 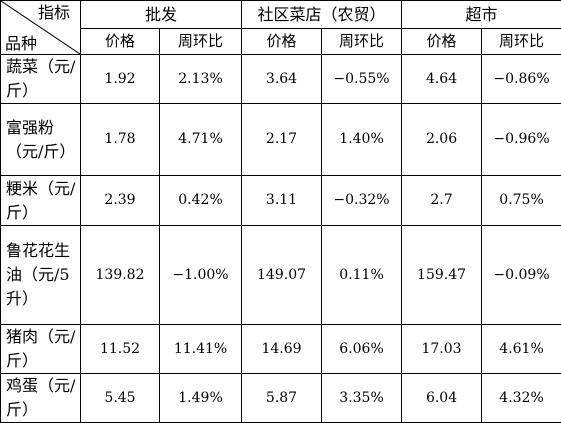 What do you see at coordinates (442, 201) in the screenshot?
I see `table-cell: 2.7` at bounding box center [442, 201].